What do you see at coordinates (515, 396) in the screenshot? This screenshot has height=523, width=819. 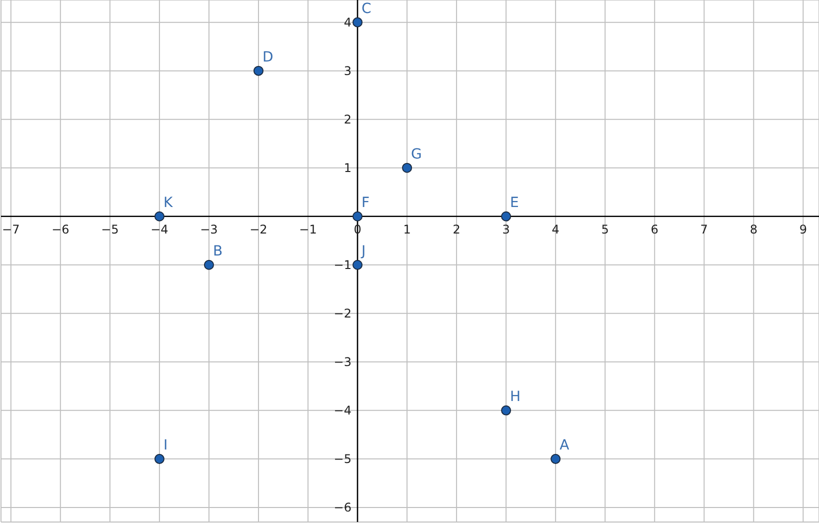 I see `data-label: H` at bounding box center [515, 396].